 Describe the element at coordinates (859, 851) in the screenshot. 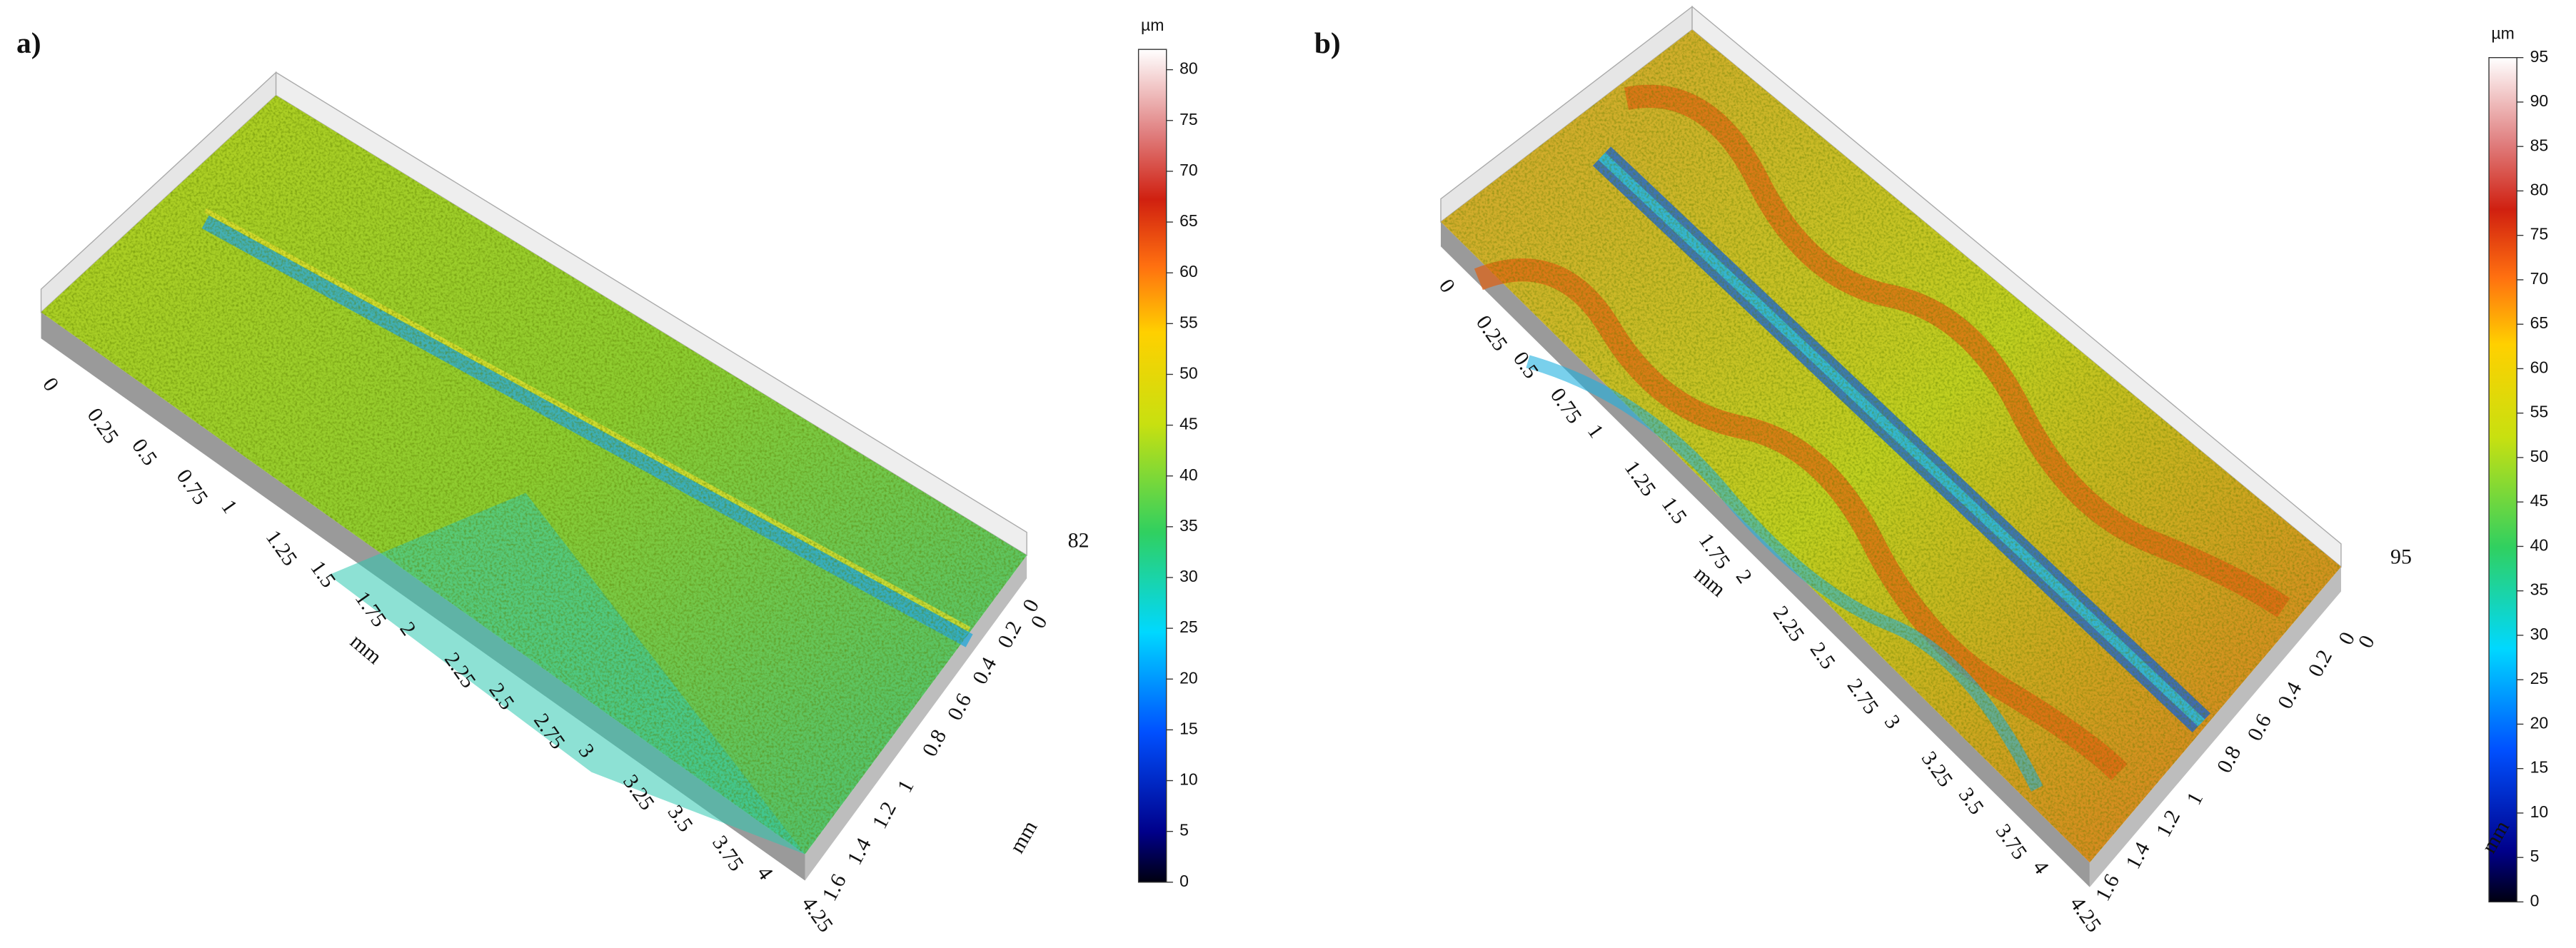

I see `y-tick-label: 1.4` at that location.